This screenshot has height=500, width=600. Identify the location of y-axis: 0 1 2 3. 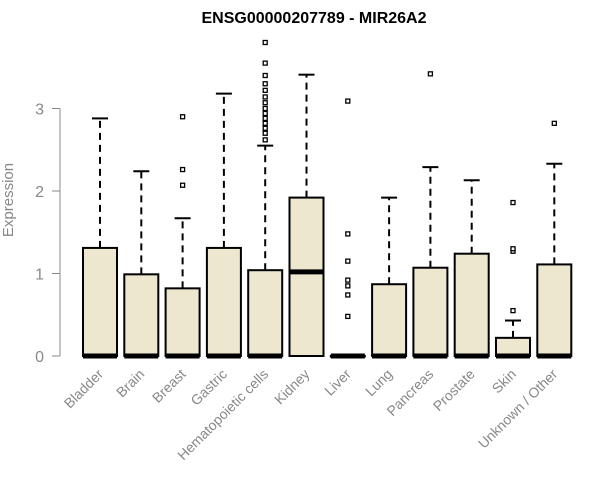
(48, 234).